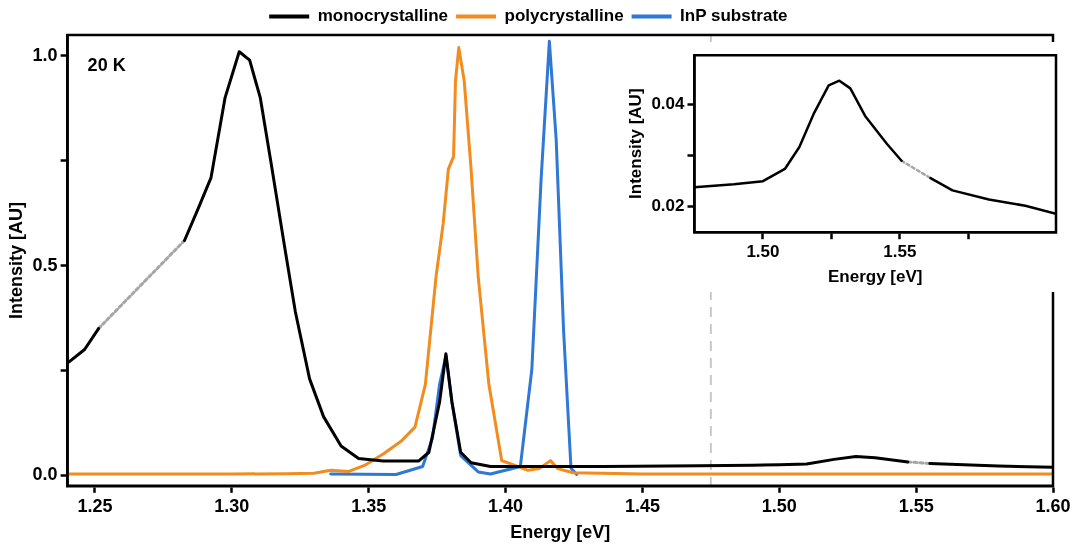 The width and height of the screenshot is (1075, 546). Describe the element at coordinates (564, 16) in the screenshot. I see `legend-label: polycrystalline` at that location.